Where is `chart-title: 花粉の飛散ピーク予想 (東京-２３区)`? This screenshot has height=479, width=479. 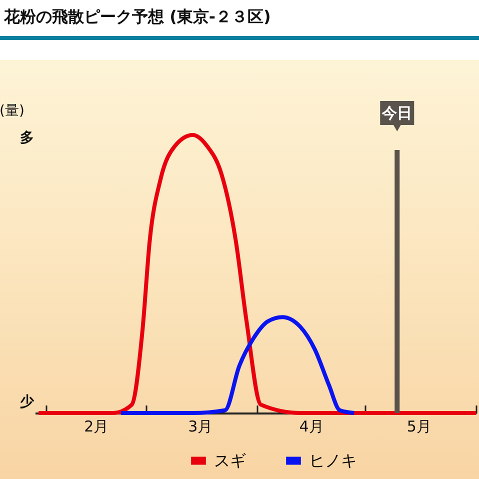 chart-title: 花粉の飛散ピーク予想 (東京-２３区) is located at coordinates (136, 17).